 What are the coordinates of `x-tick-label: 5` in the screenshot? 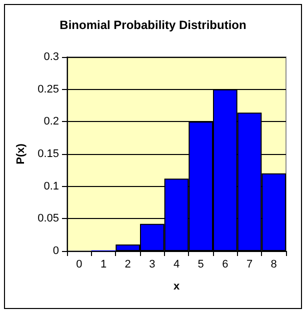 It's located at (201, 264).